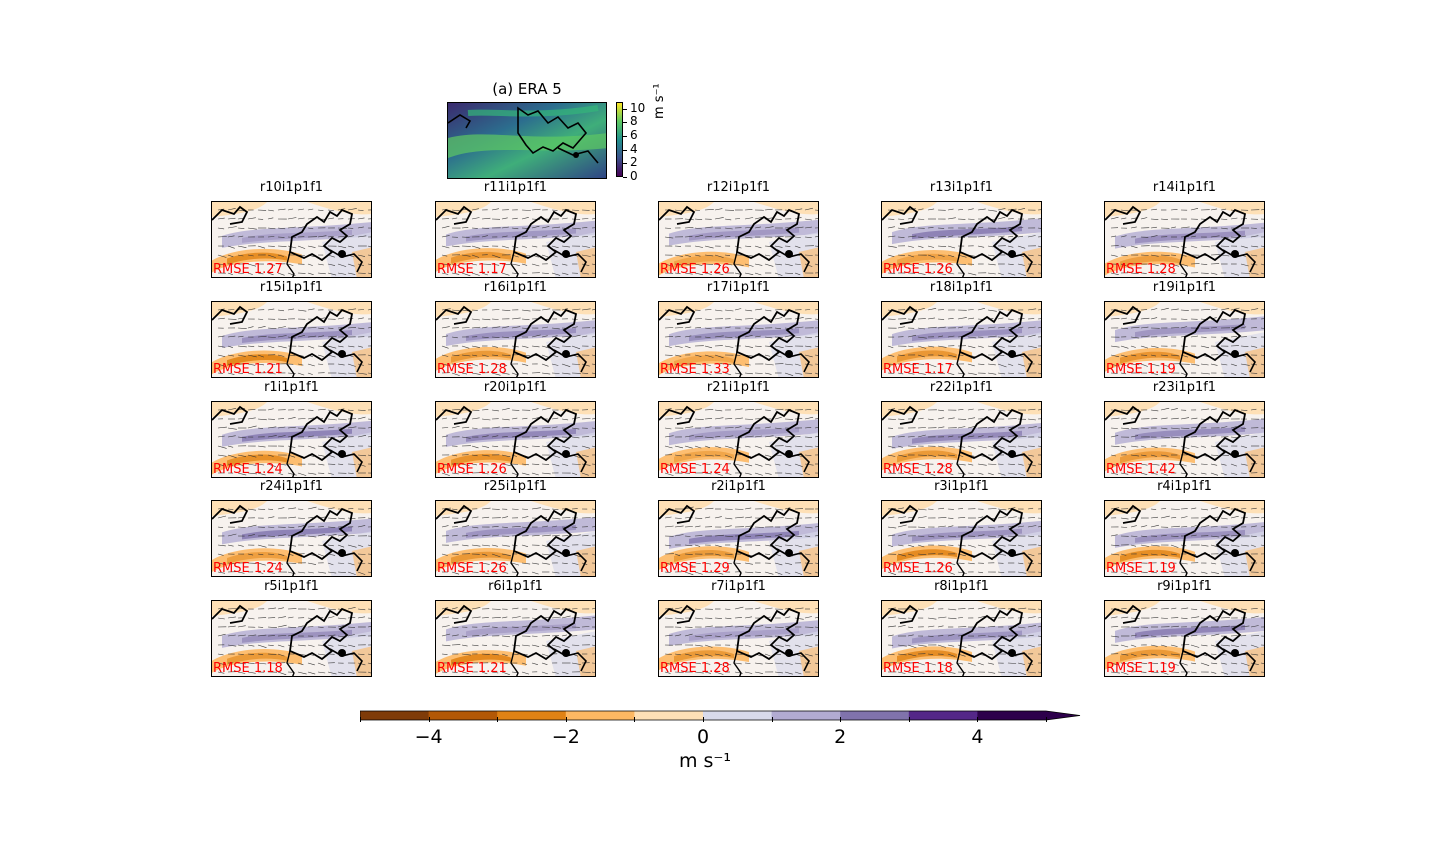 The width and height of the screenshot is (1440, 846). Describe the element at coordinates (1184, 586) in the screenshot. I see `panel-title: r9i1p1f1` at that location.